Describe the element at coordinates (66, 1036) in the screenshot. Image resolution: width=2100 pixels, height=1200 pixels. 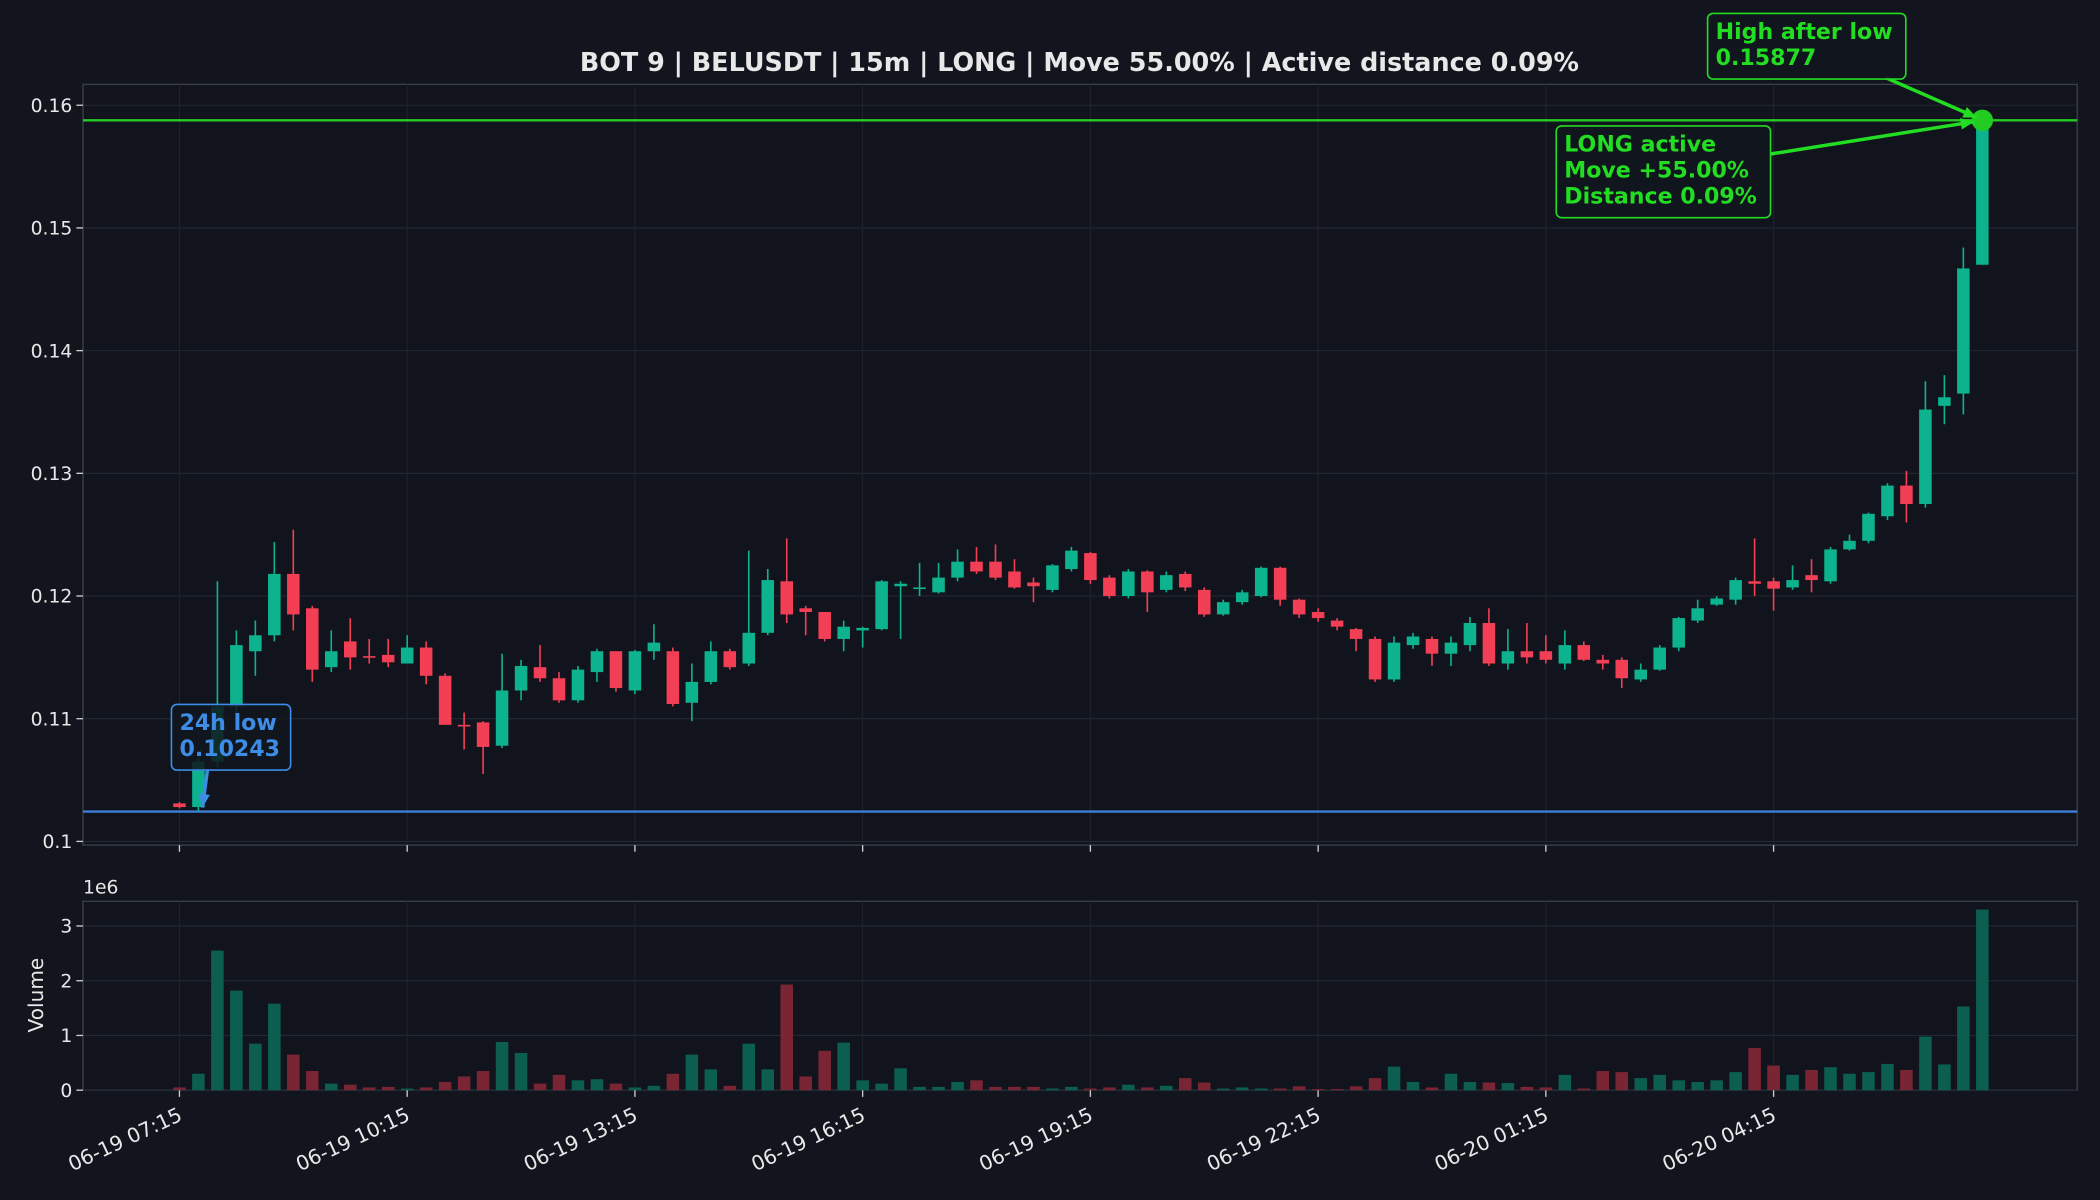
I see `y-tick-label: 1` at that location.